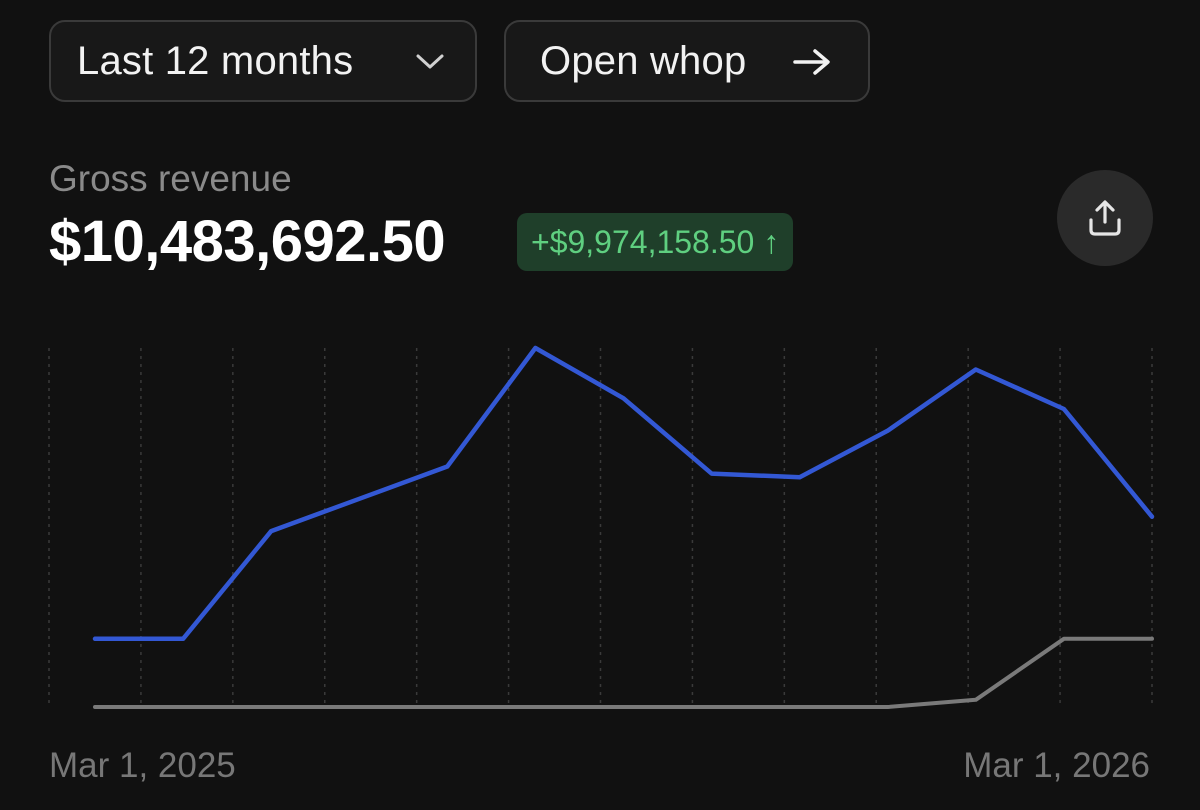 This screenshot has width=1200, height=810. I want to click on delta-badge: +$9,974,158.50 ↑, so click(655, 242).